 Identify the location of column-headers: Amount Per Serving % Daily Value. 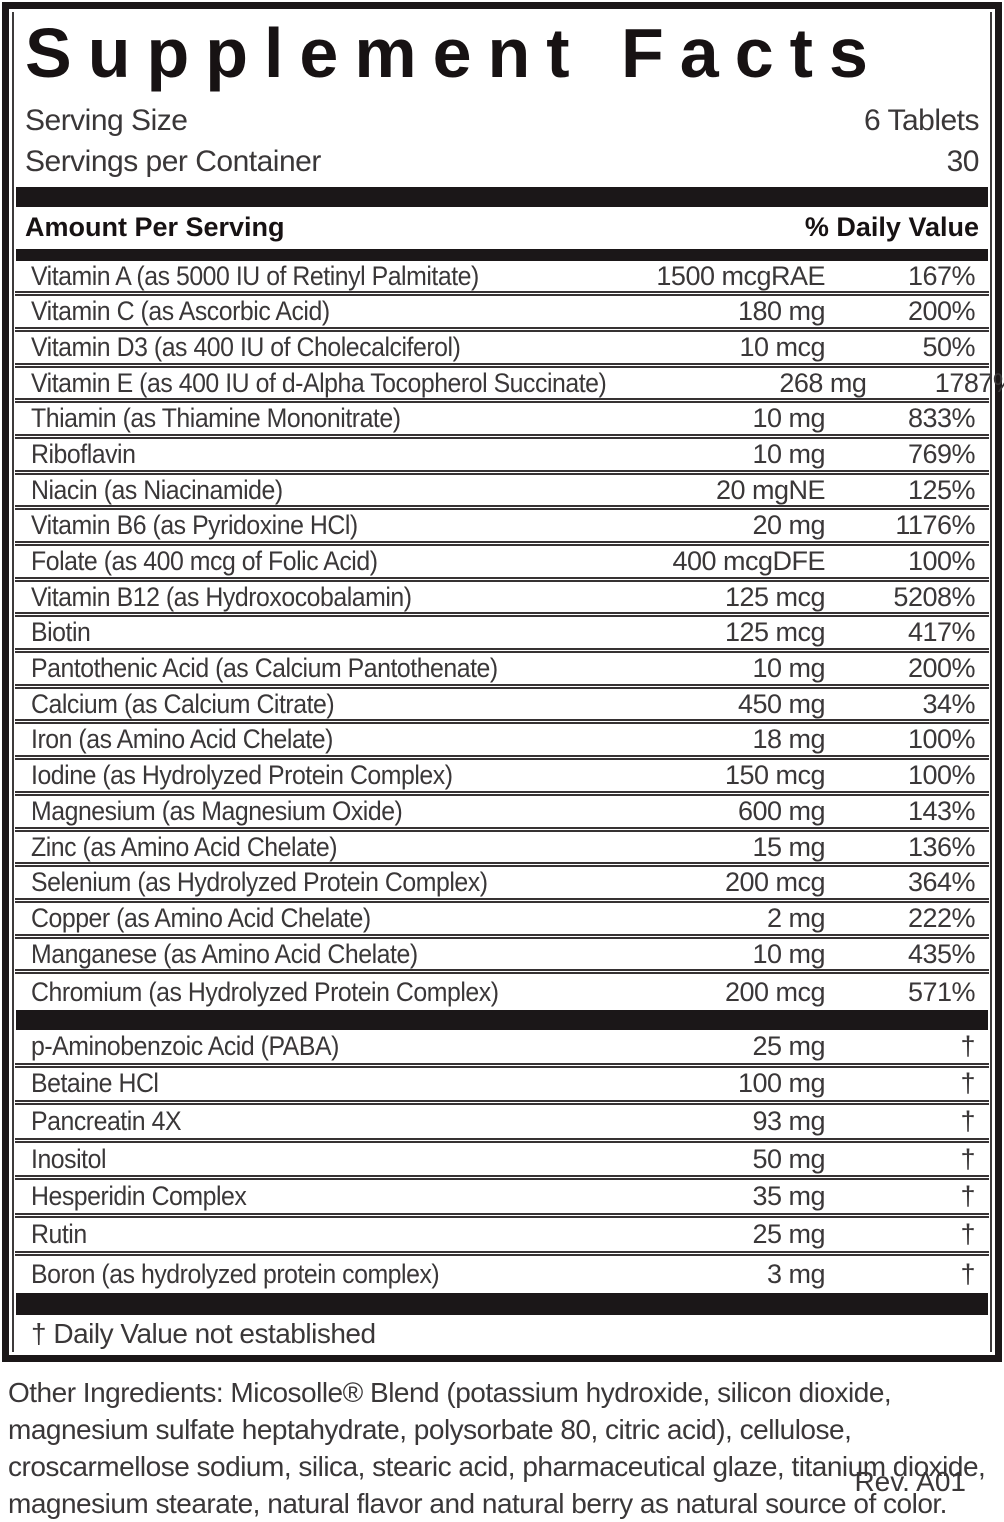
(502, 228).